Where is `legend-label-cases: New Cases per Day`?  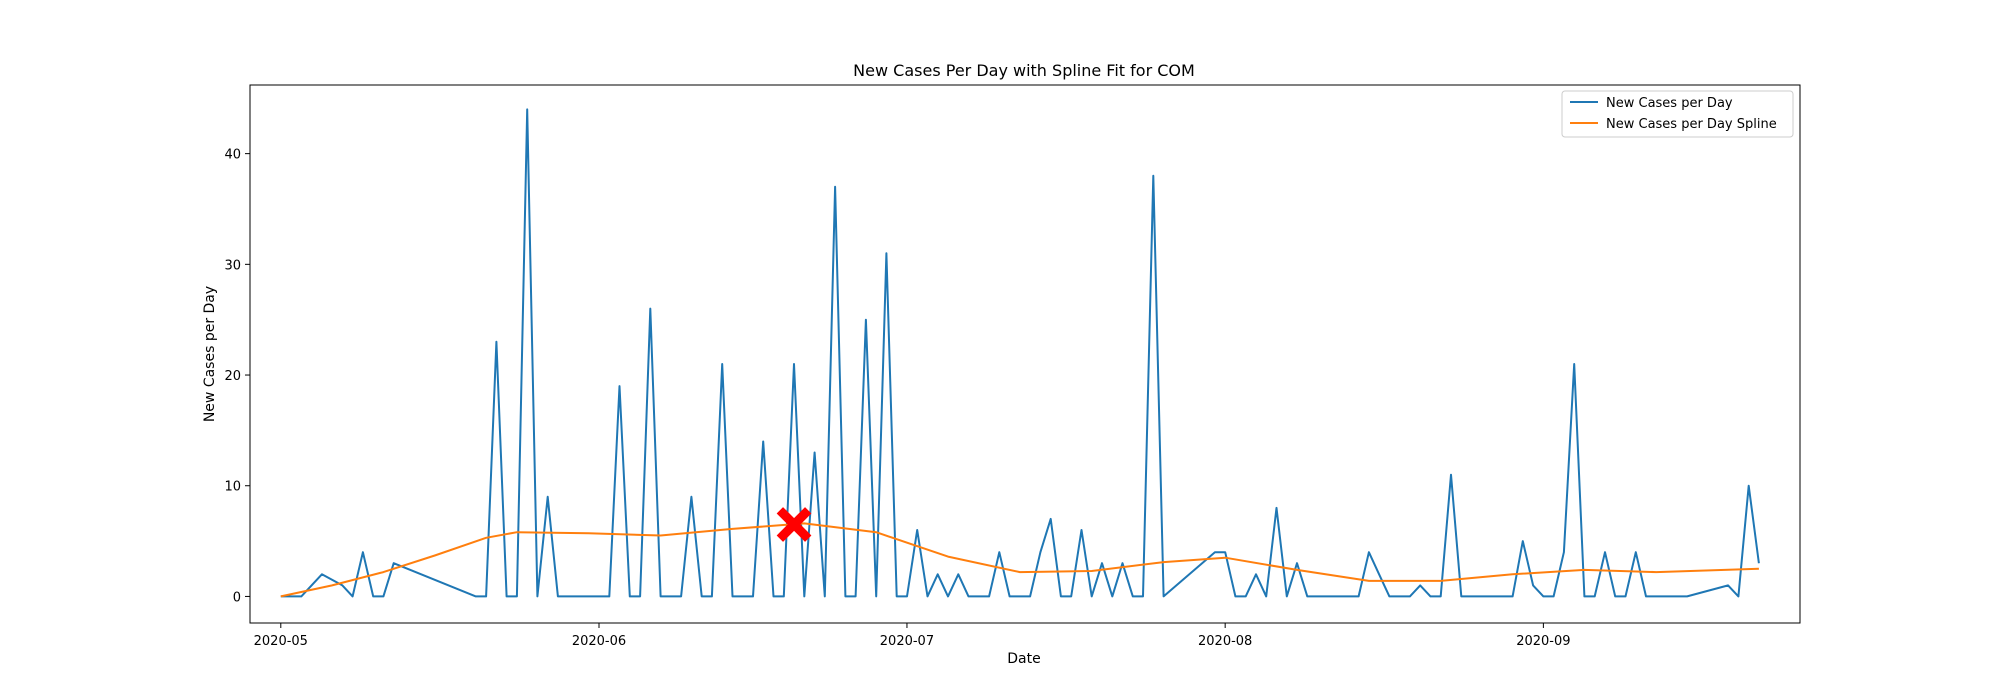
legend-label-cases: New Cases per Day is located at coordinates (1669, 103).